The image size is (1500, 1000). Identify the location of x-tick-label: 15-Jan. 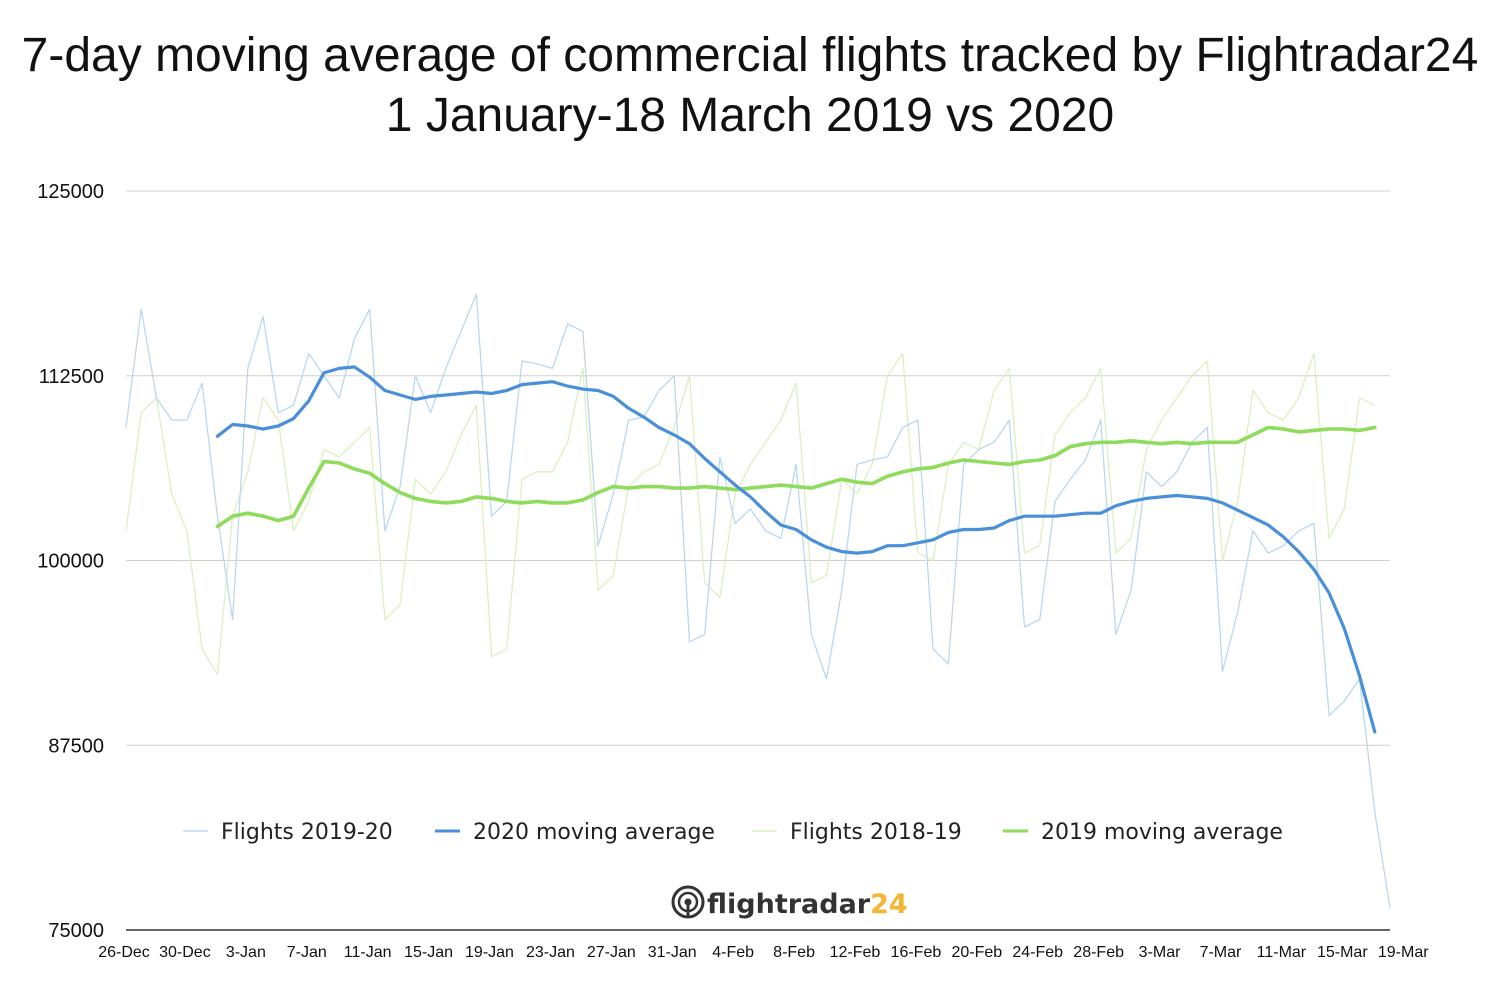
(428, 952).